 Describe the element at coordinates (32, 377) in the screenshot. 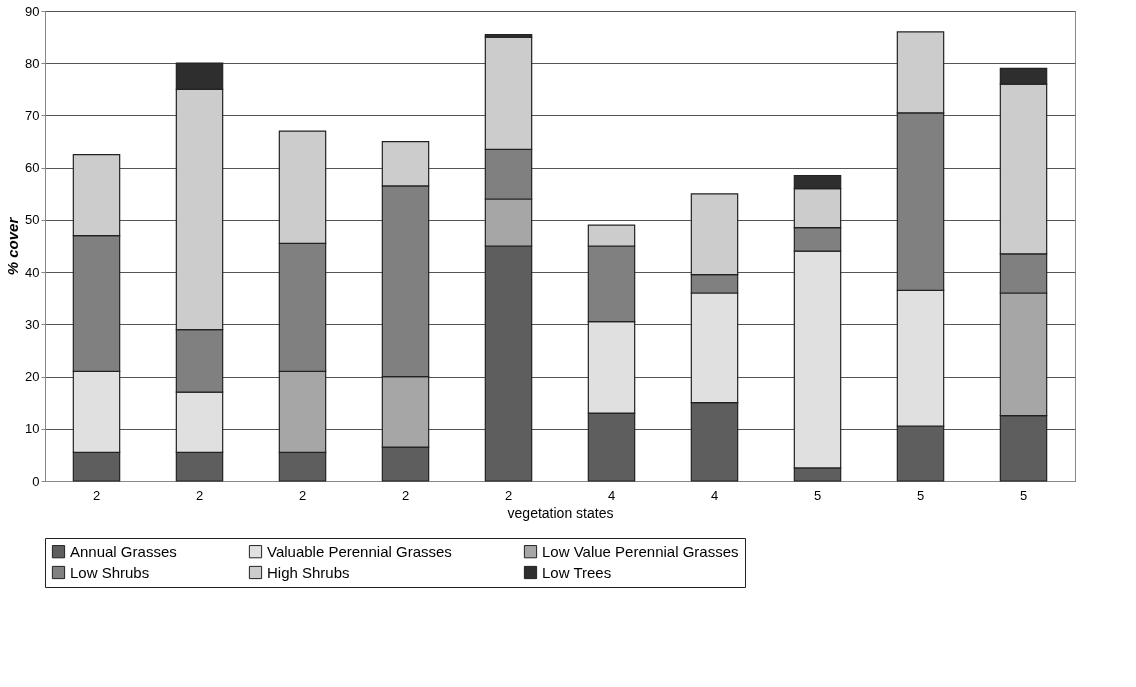

I see `y-tick-label: 20` at that location.